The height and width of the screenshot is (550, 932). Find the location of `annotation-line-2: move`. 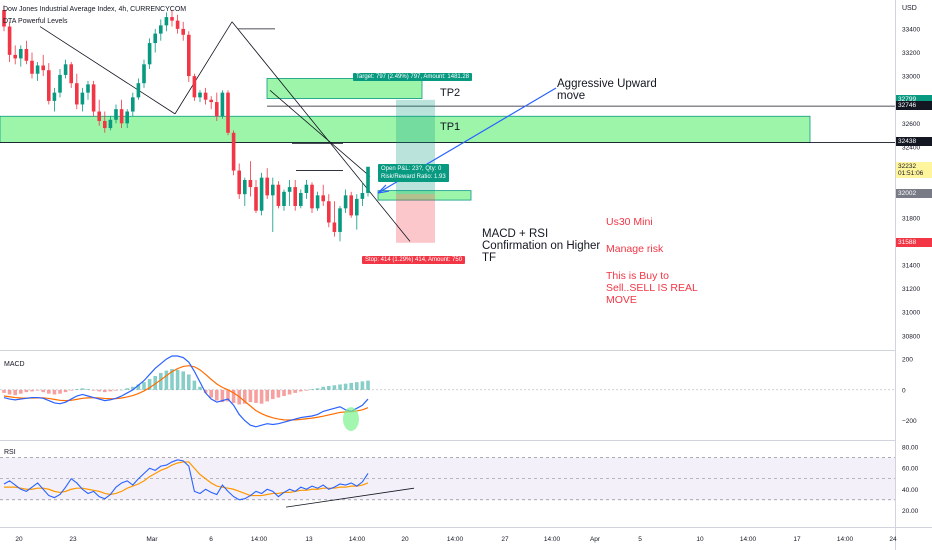

annotation-line-2: move is located at coordinates (571, 96).